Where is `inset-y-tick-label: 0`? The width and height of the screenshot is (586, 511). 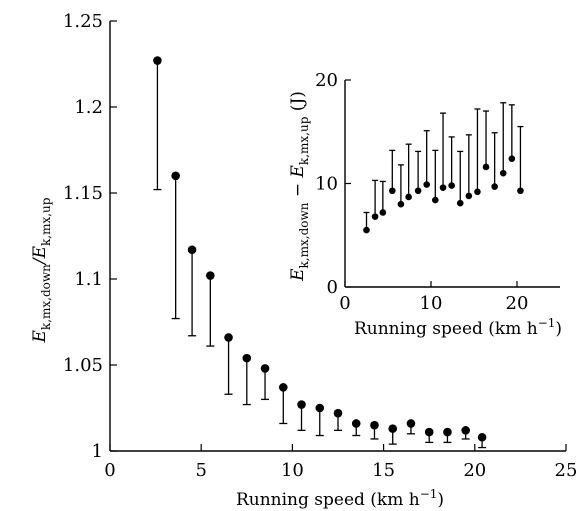 inset-y-tick-label: 0 is located at coordinates (332, 287).